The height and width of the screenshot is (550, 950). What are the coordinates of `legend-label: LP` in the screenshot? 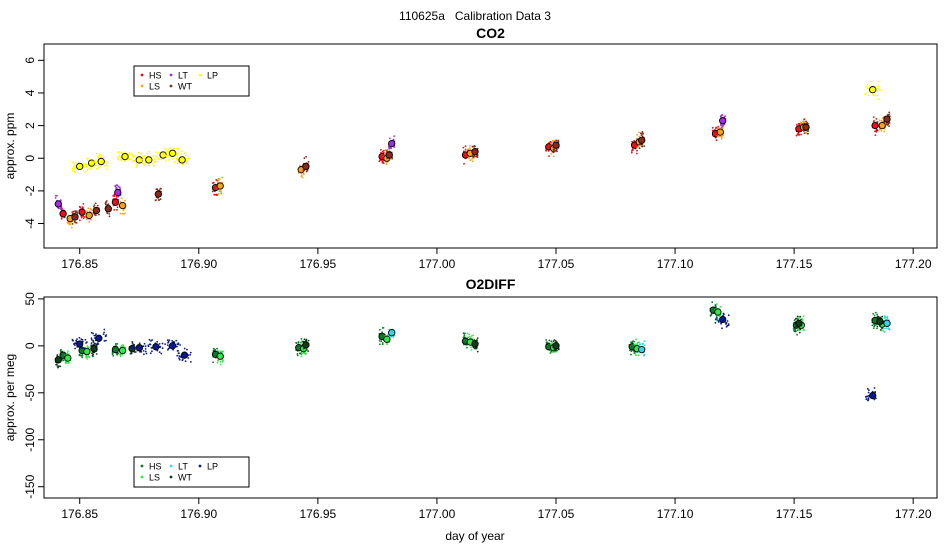 It's located at (212, 467).